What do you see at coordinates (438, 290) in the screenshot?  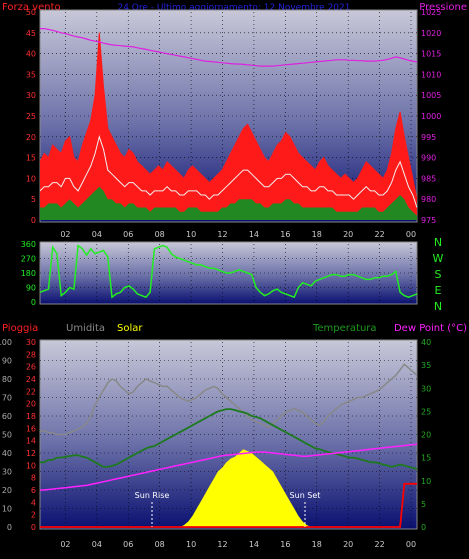 I see `compass-label: E` at bounding box center [438, 290].